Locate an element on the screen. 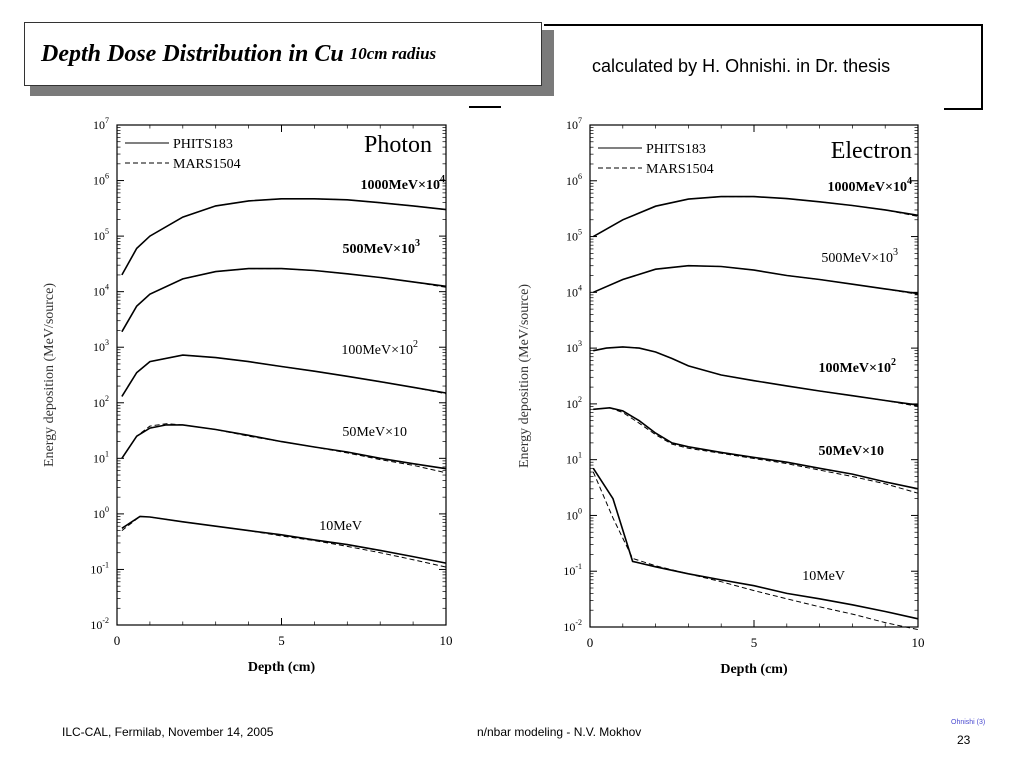 The width and height of the screenshot is (1024, 768). slide-title-sub: 10cm radius is located at coordinates (393, 53).